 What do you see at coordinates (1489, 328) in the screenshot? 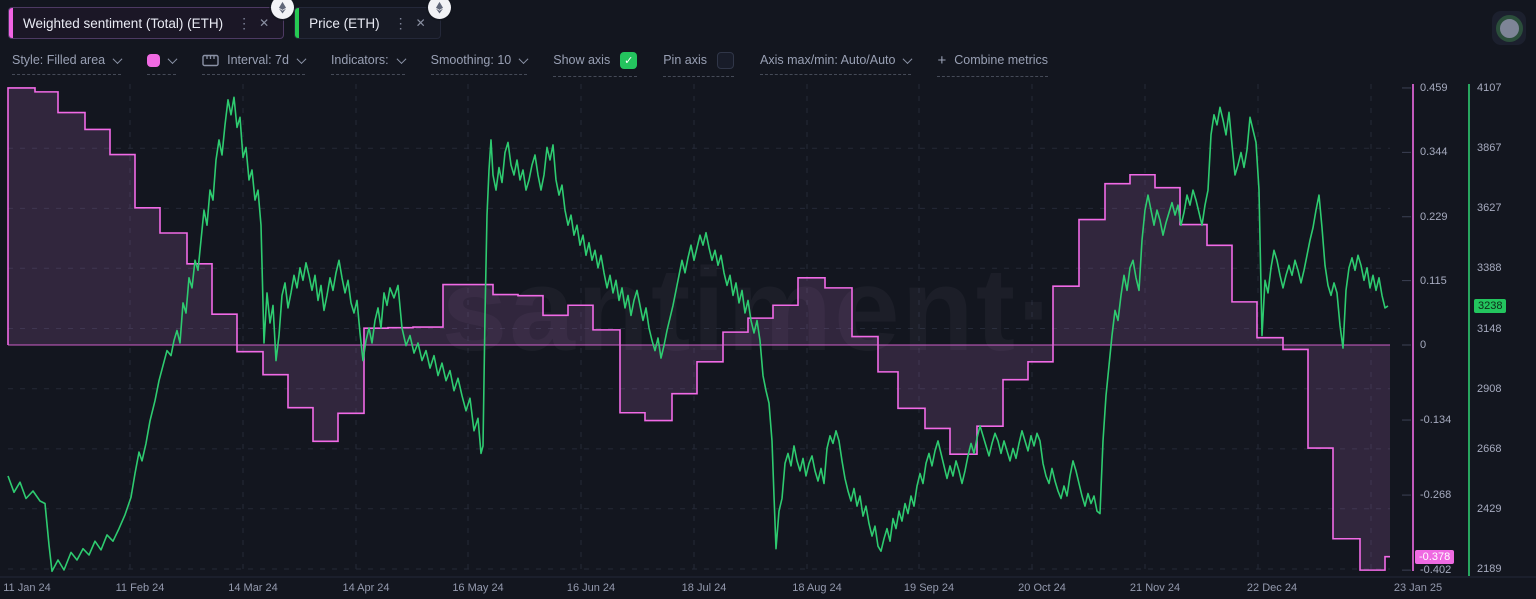
I see `price-axis-tick-label: 3148` at bounding box center [1489, 328].